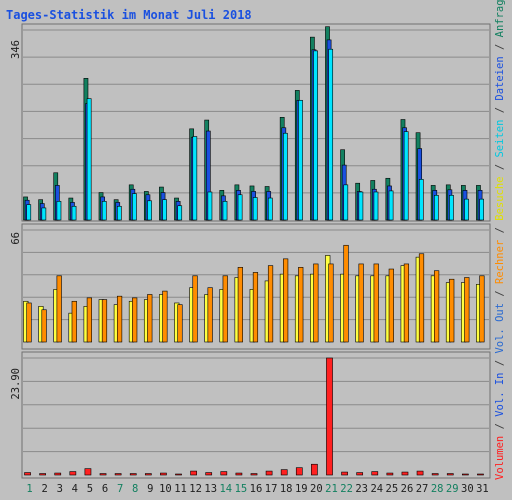  Describe the element at coordinates (286, 489) in the screenshot. I see `x-tick-label: 18` at that location.